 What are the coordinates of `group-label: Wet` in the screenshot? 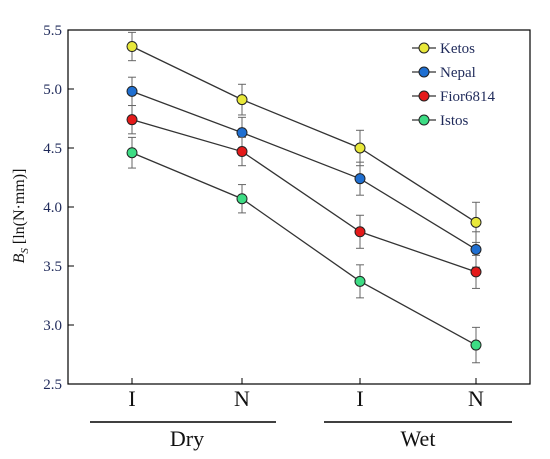 It's located at (418, 438).